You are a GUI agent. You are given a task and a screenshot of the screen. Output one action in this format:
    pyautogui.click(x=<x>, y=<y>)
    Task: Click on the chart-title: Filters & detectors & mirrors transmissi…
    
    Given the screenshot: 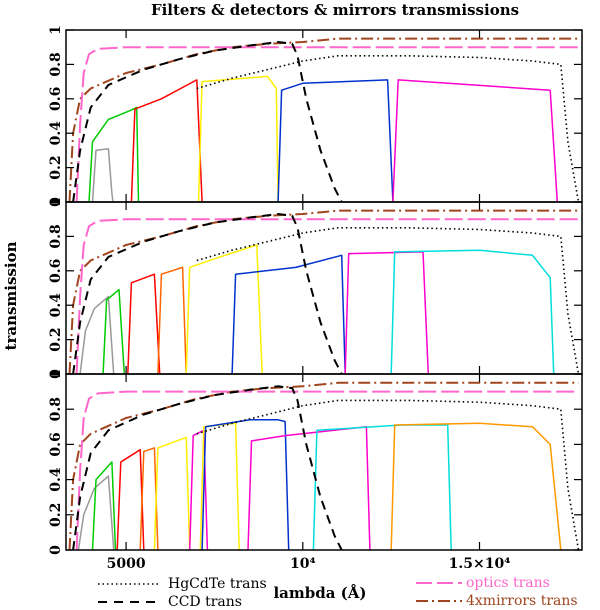 What is the action you would take?
    pyautogui.click(x=335, y=10)
    